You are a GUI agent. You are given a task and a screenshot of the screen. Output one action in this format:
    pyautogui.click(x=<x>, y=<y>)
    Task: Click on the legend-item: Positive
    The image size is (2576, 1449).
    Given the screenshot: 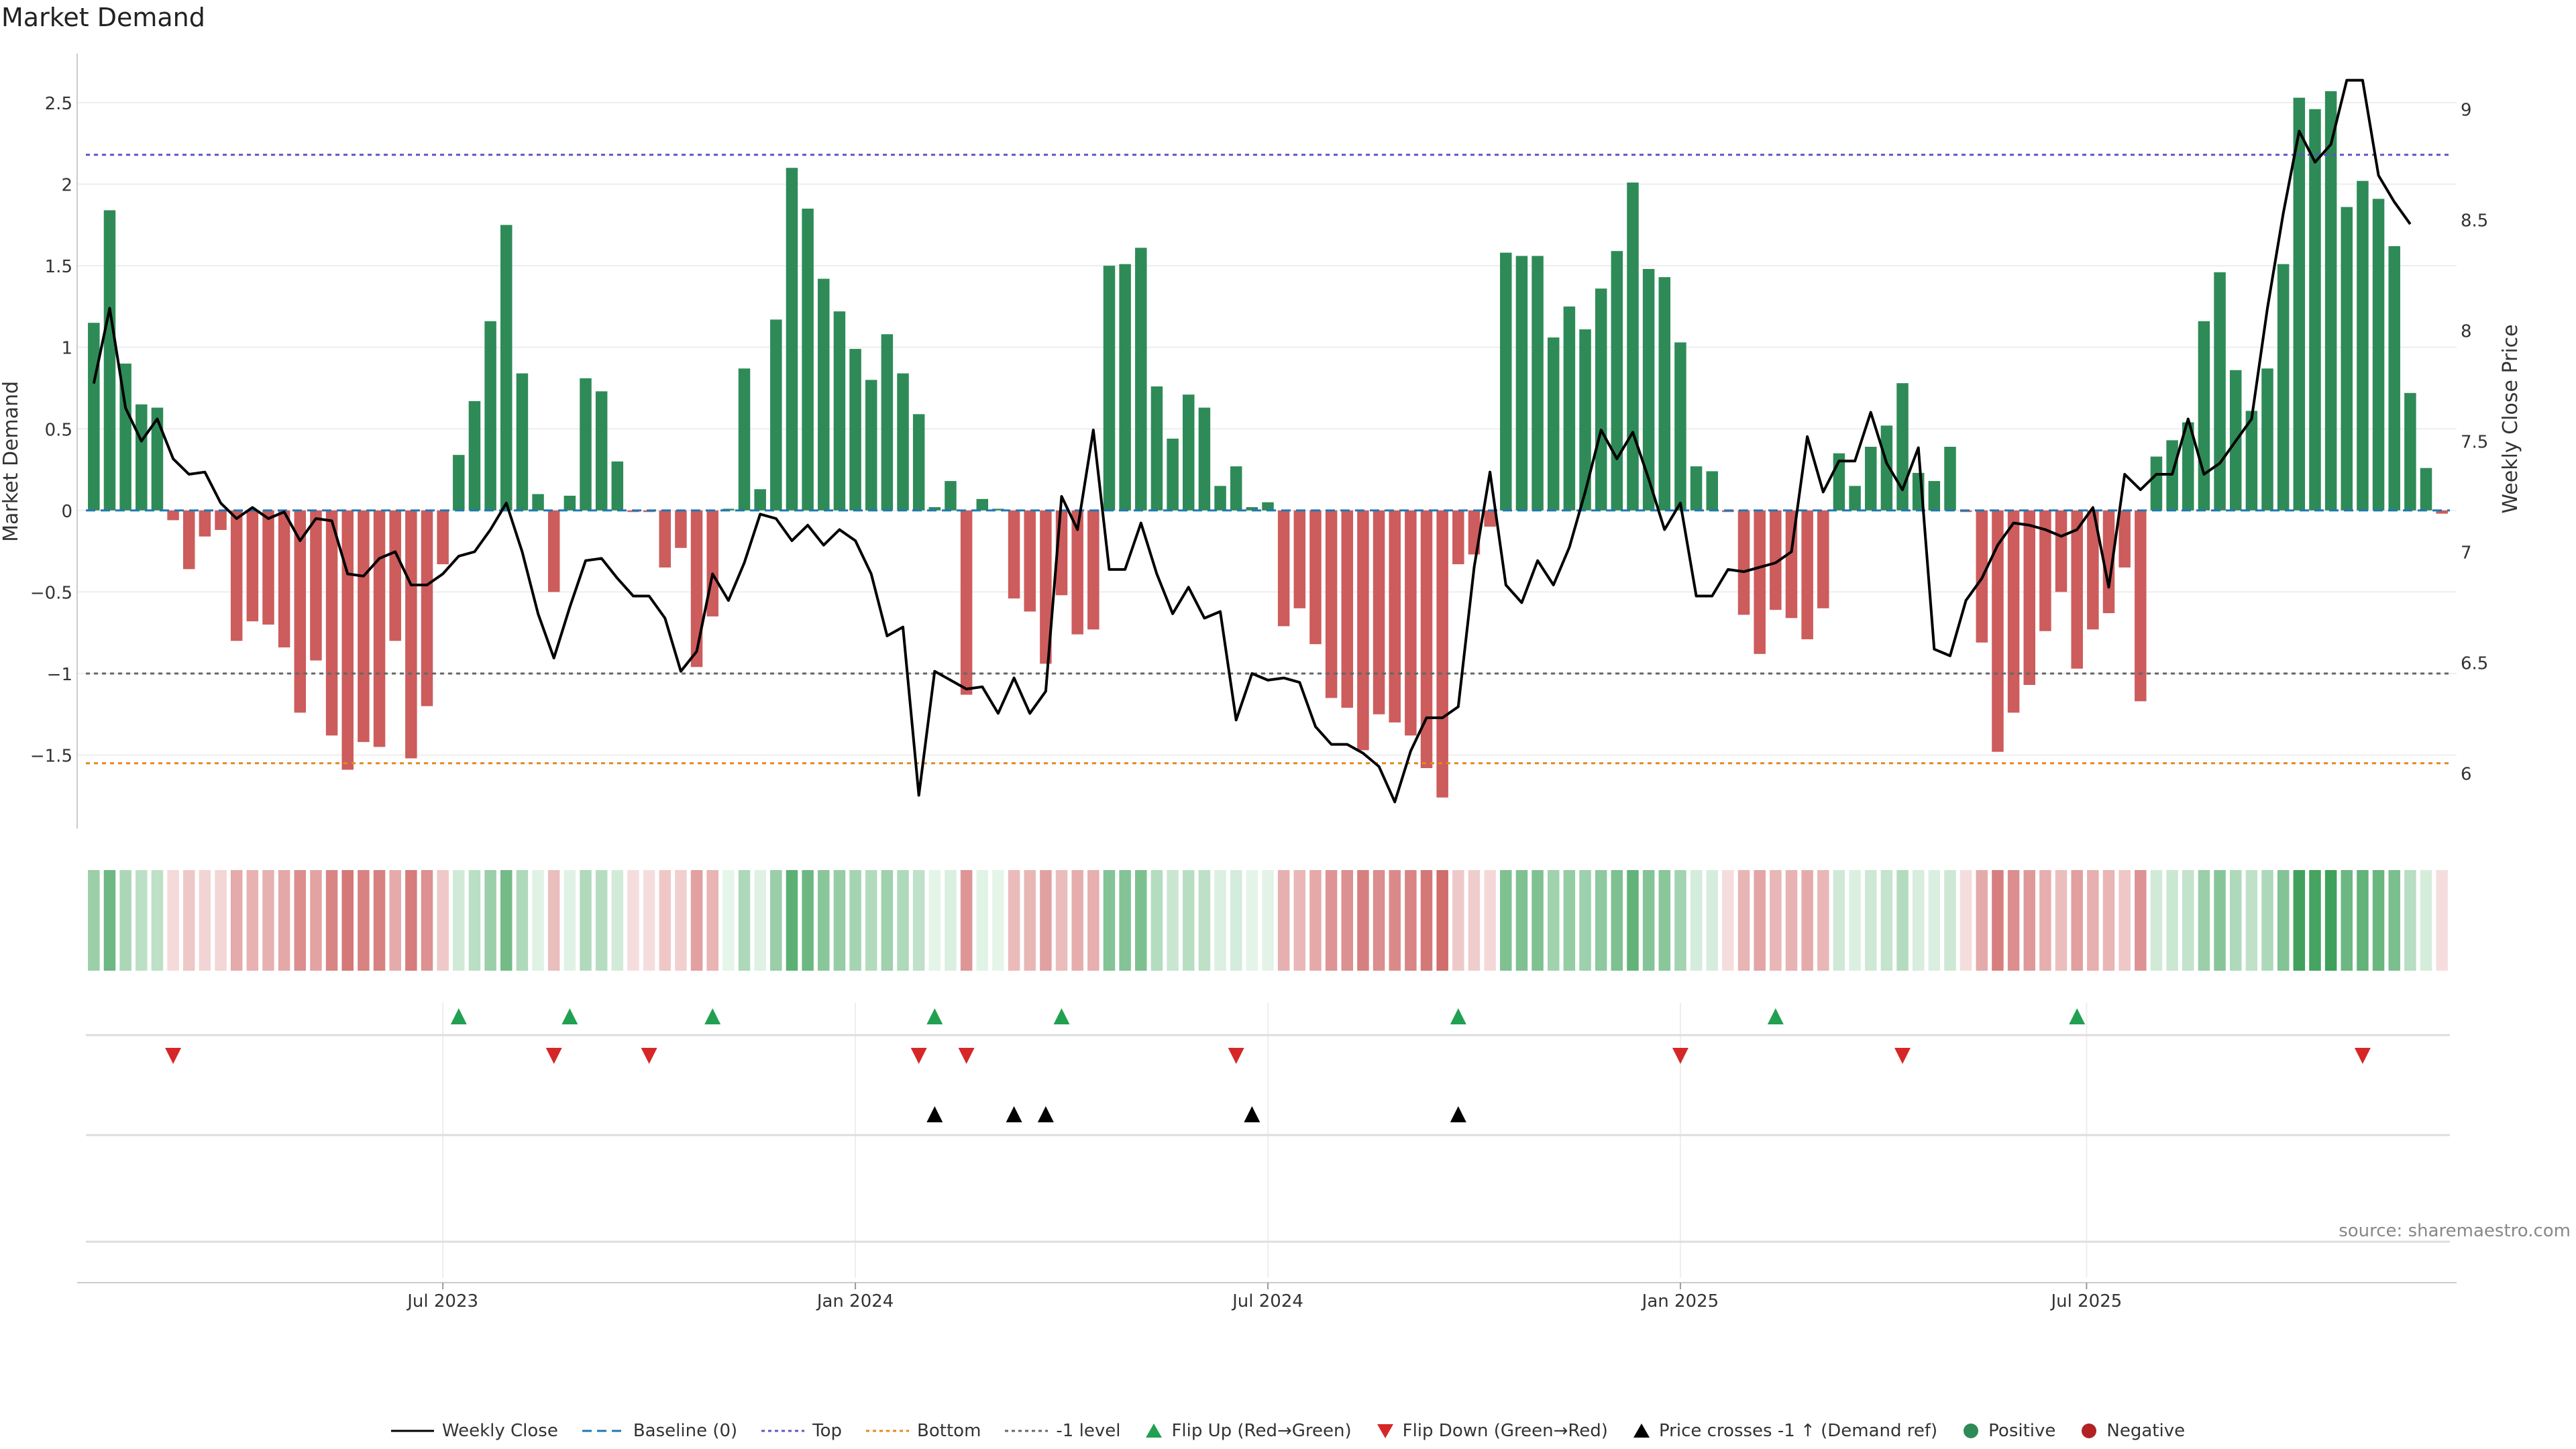 What is the action you would take?
    pyautogui.click(x=2008, y=1431)
    